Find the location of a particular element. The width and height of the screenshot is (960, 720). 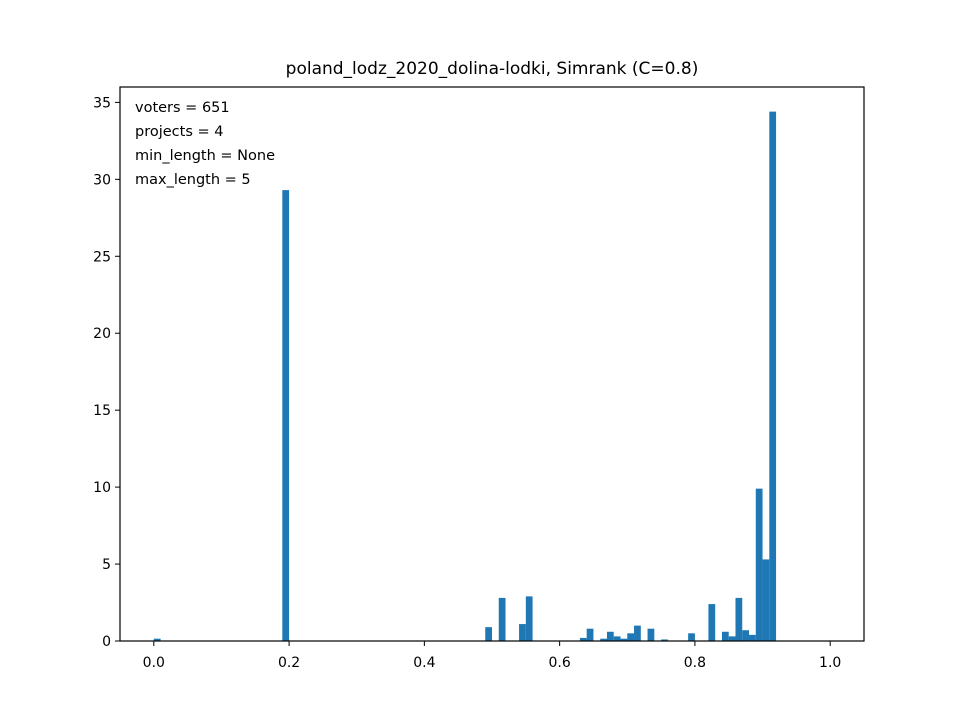

x-tick-label: 0.4 is located at coordinates (424, 663).